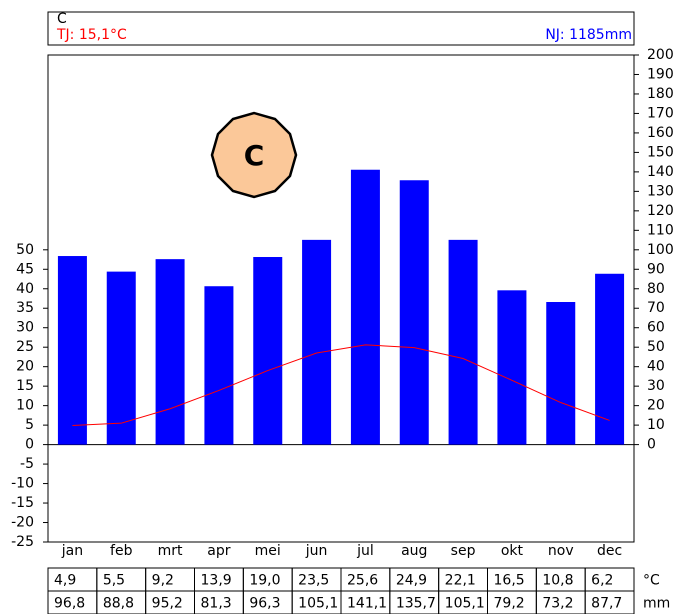 The height and width of the screenshot is (614, 676). I want to click on y2-tick-label: 140, so click(660, 172).